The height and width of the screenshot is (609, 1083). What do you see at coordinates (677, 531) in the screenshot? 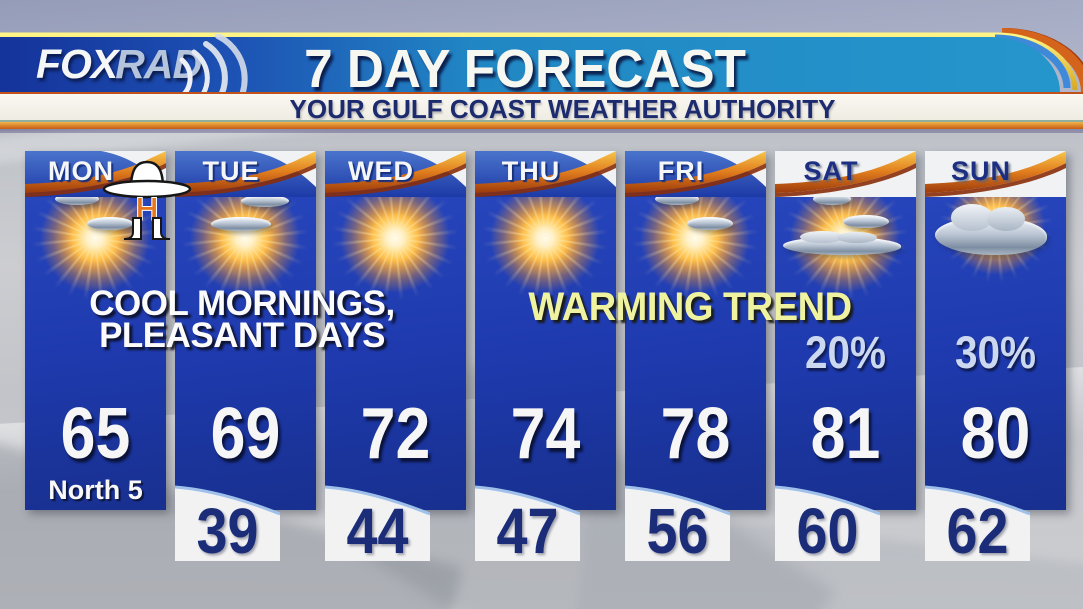
I see `low-temp: 56` at bounding box center [677, 531].